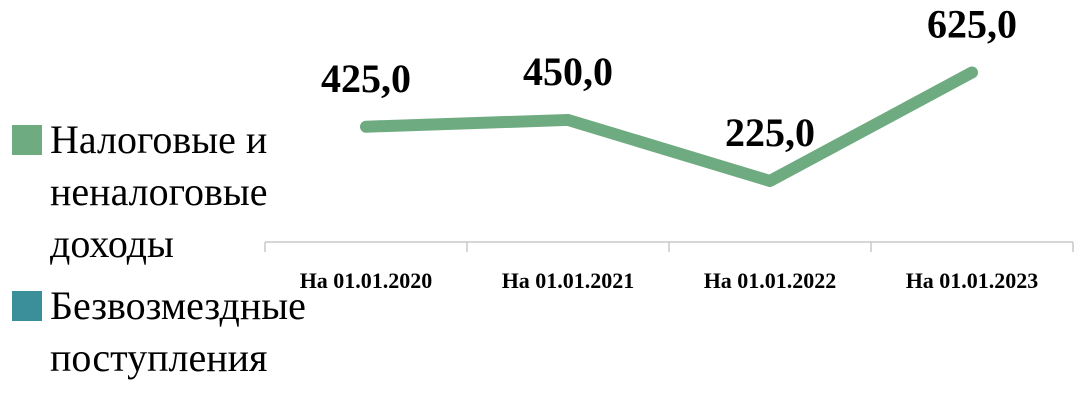 The image size is (1074, 405). Describe the element at coordinates (770, 280) in the screenshot. I see `x-tick-label: На 01.01.2022` at that location.